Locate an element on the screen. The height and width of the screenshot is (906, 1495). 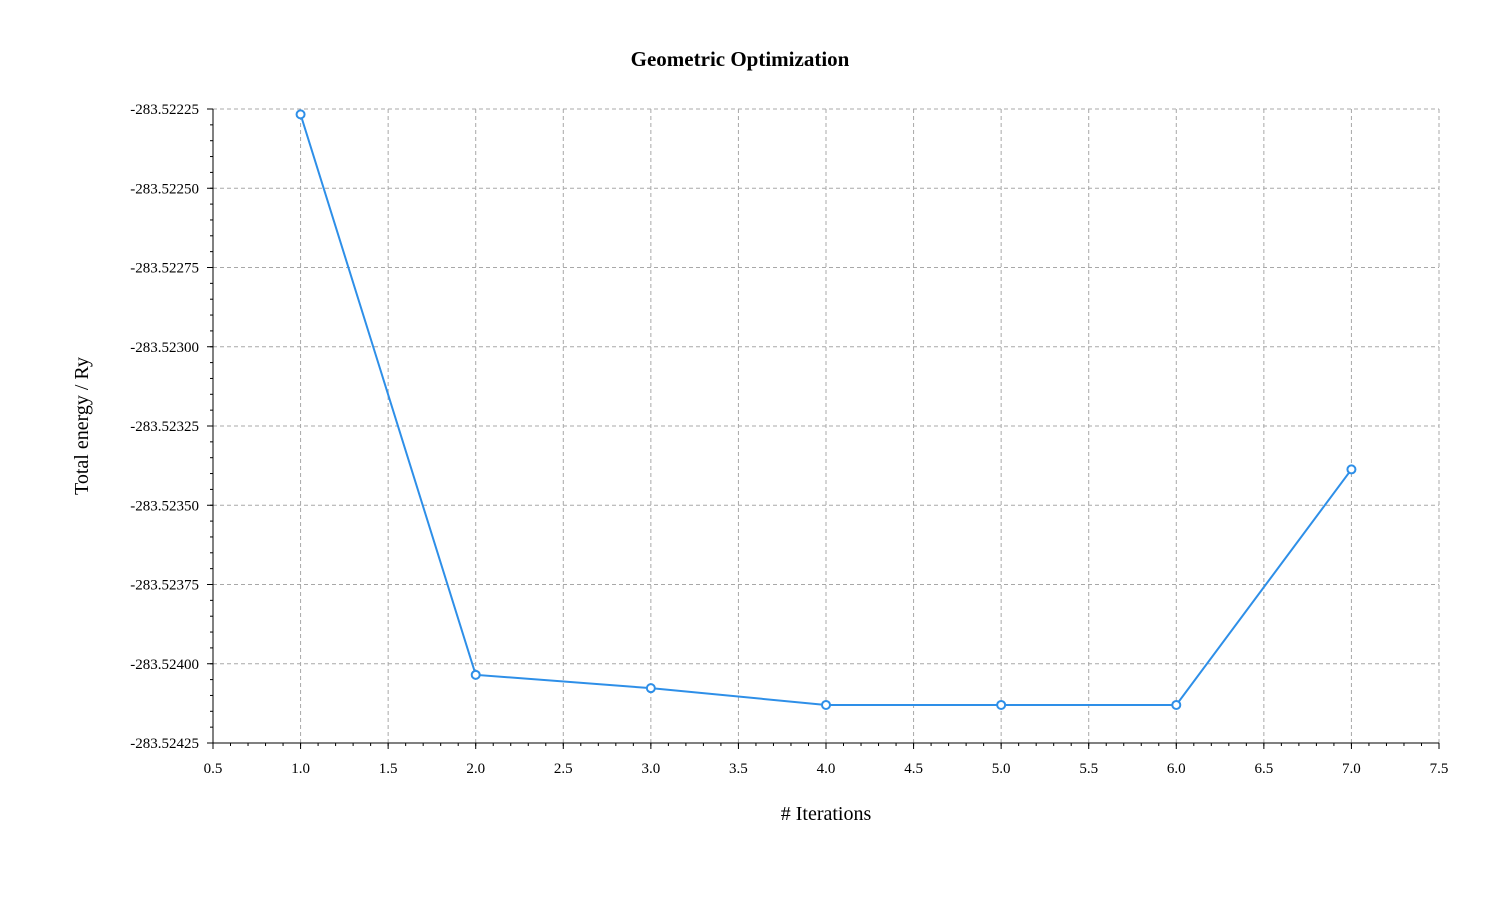
x-tick-label: 6.5 is located at coordinates (1263, 769).